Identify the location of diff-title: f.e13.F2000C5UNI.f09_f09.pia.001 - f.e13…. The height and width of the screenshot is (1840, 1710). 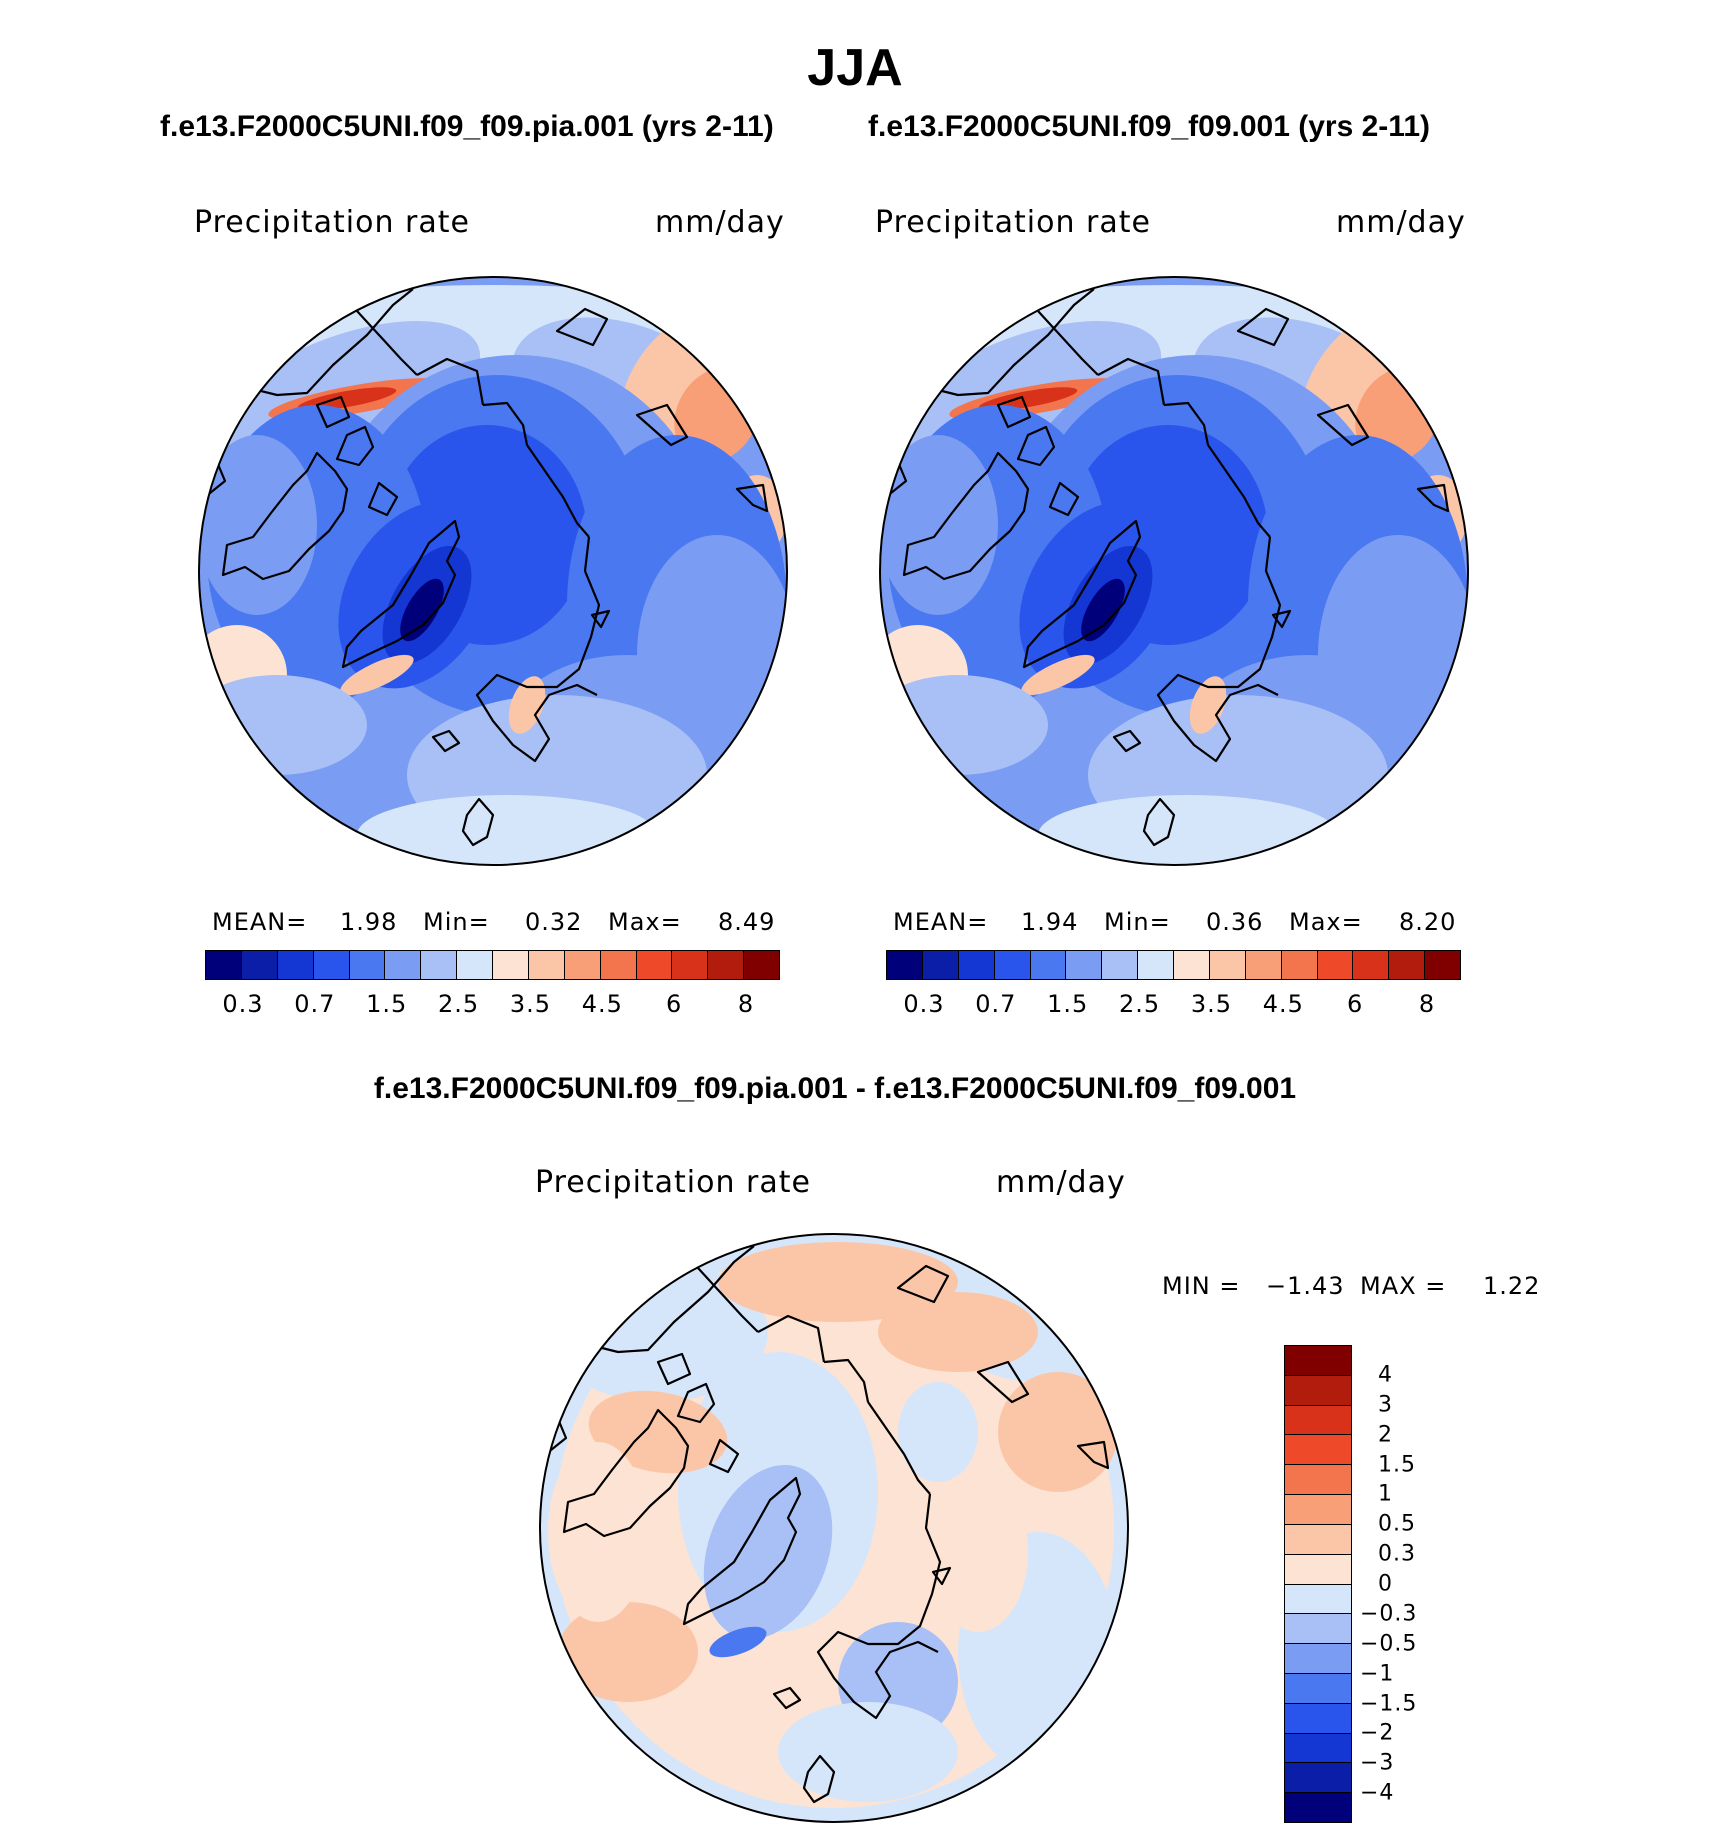
(835, 1088).